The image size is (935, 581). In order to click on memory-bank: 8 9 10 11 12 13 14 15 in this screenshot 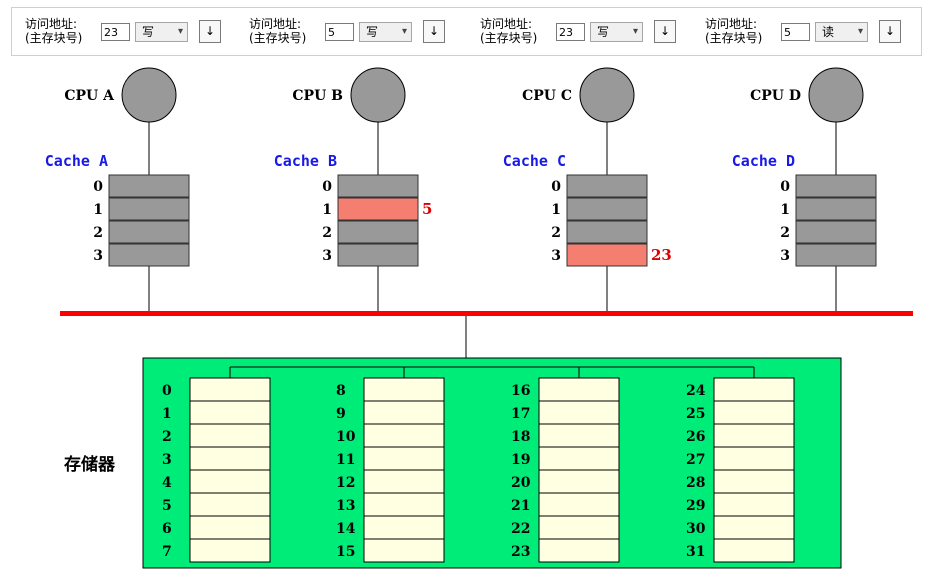, I will do `click(390, 465)`.